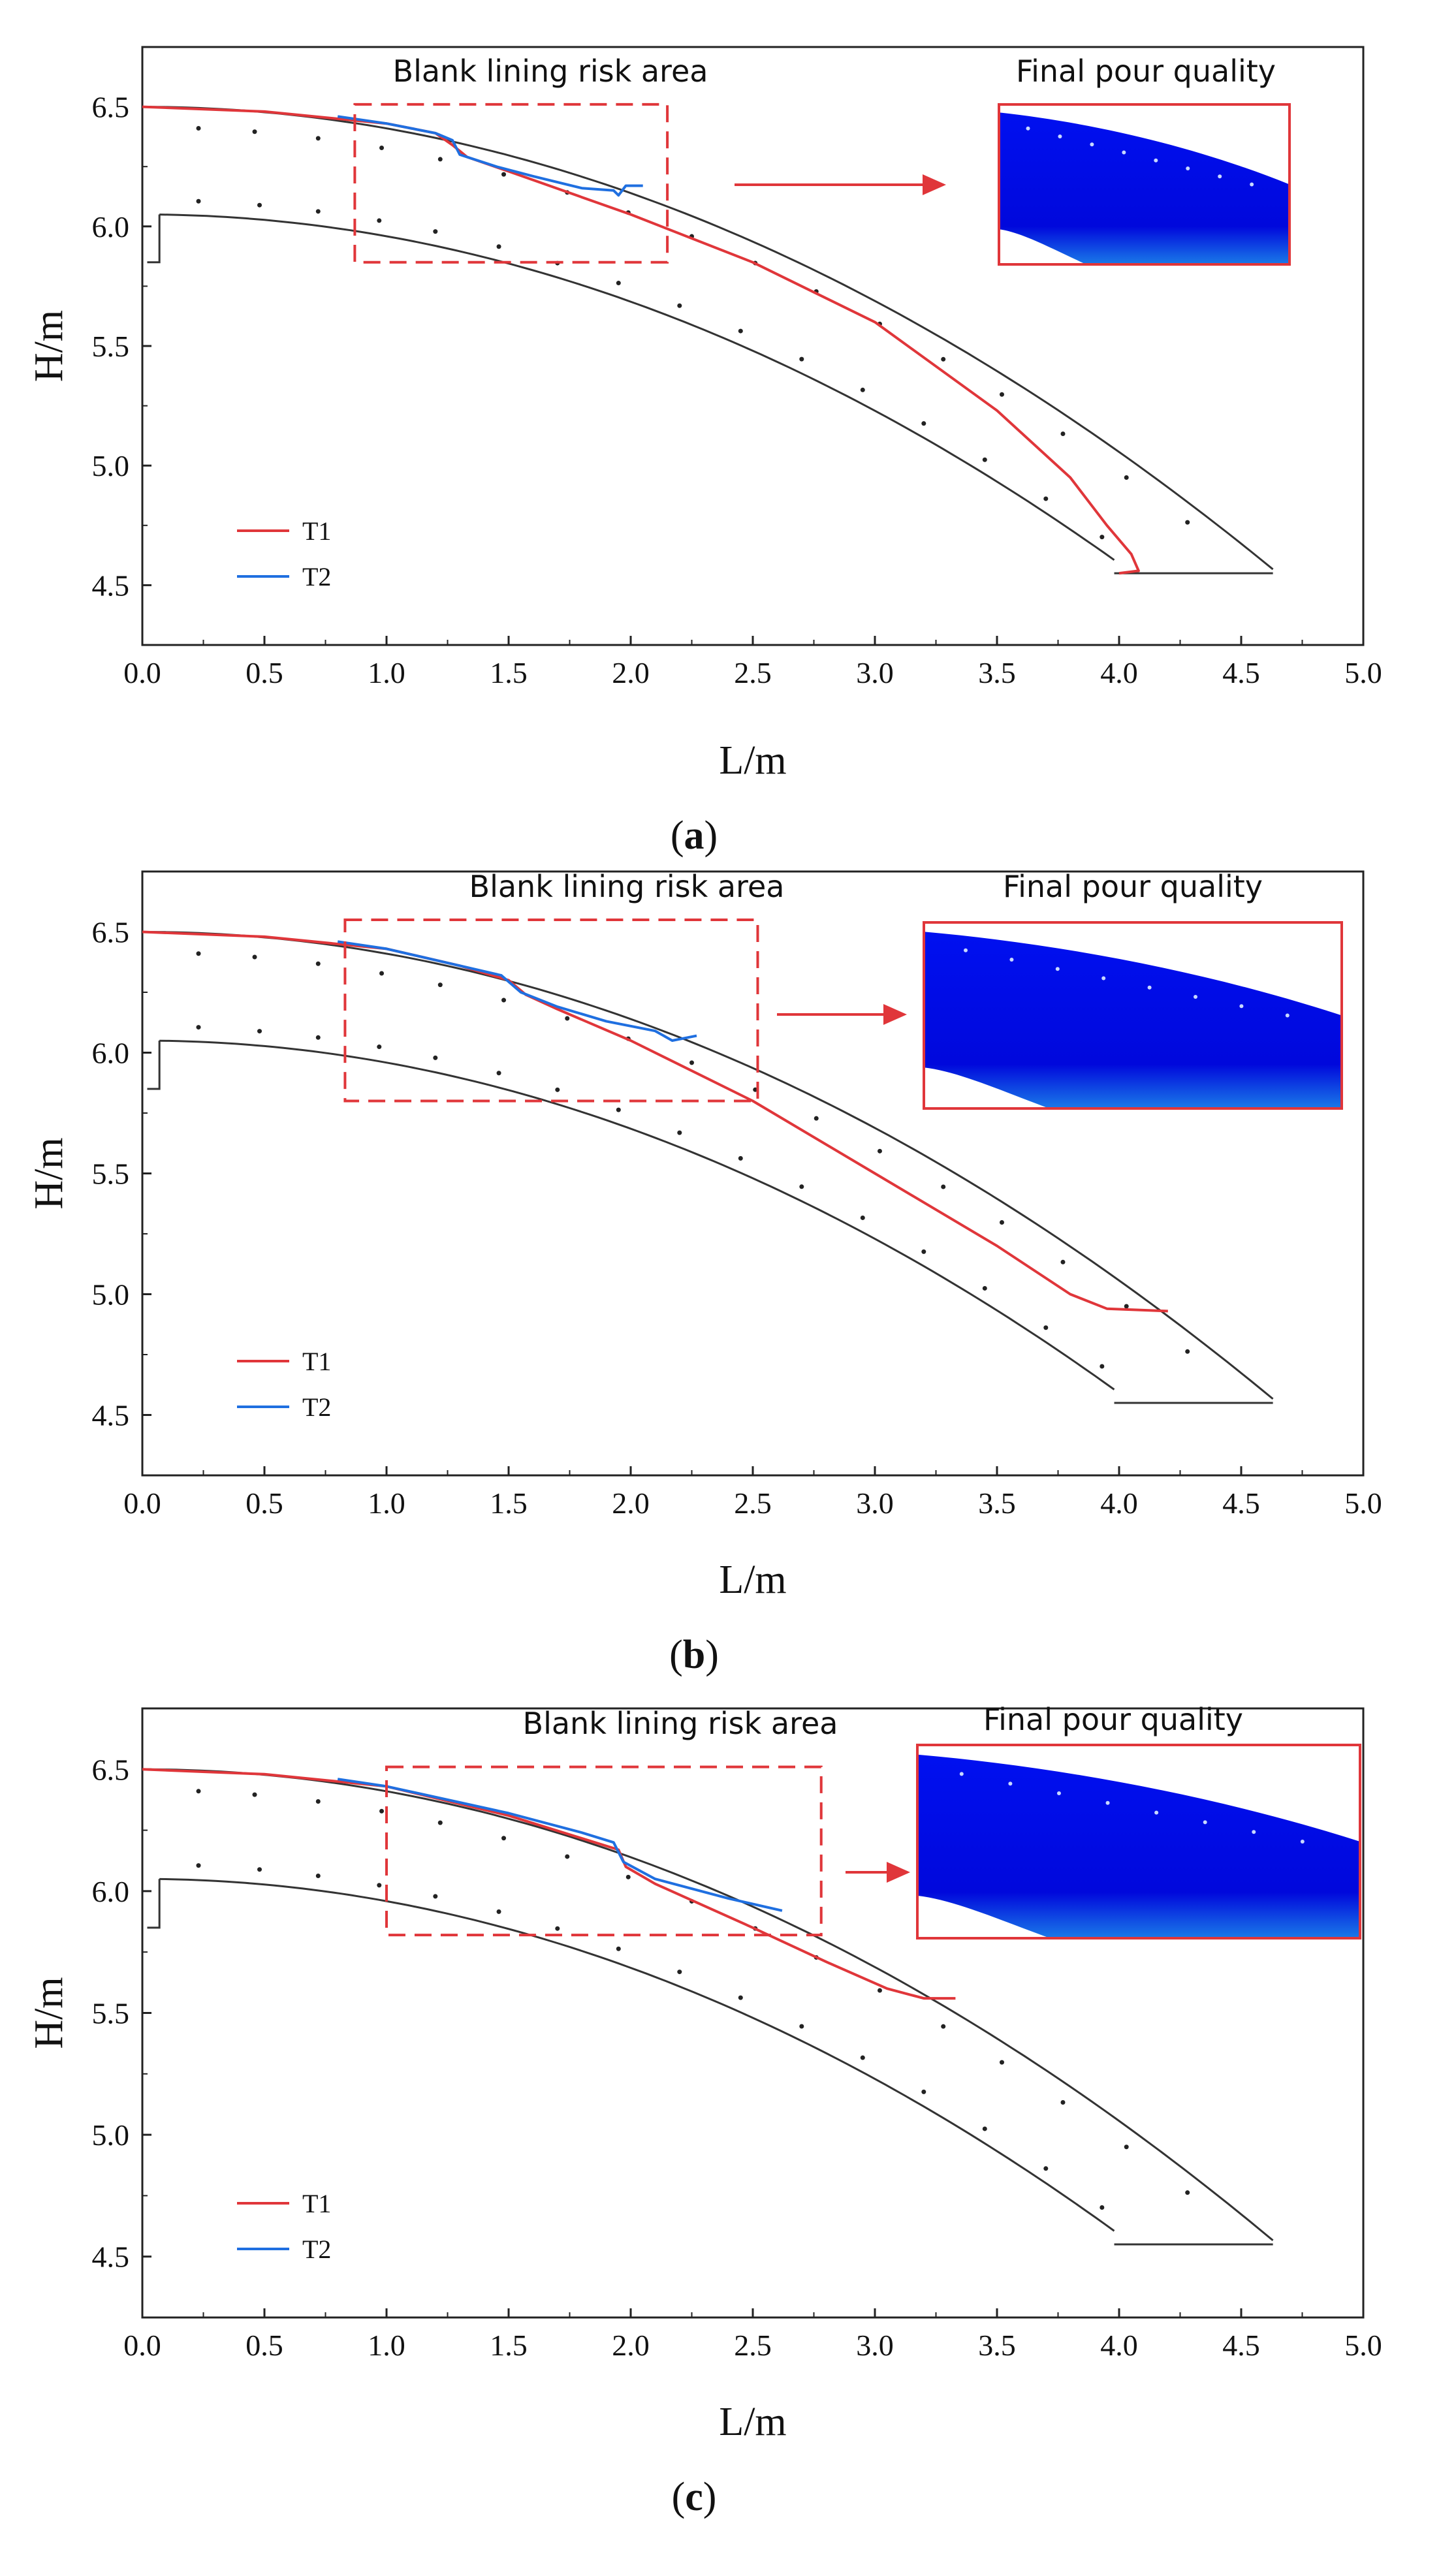  What do you see at coordinates (604, 1851) in the screenshot?
I see `risk-area-box` at bounding box center [604, 1851].